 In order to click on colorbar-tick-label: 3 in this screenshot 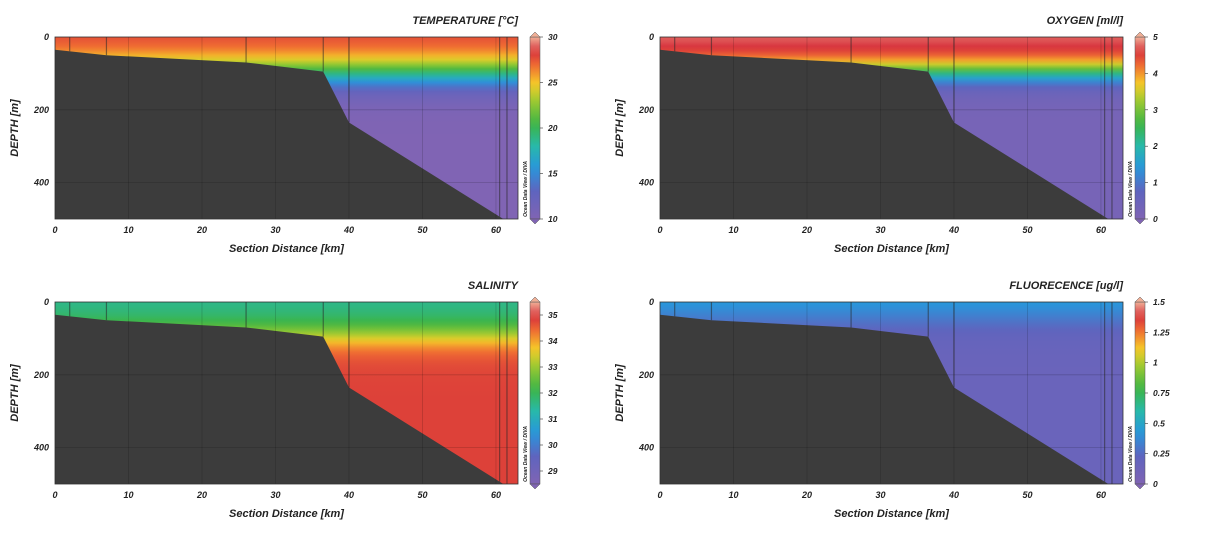, I will do `click(1155, 110)`.